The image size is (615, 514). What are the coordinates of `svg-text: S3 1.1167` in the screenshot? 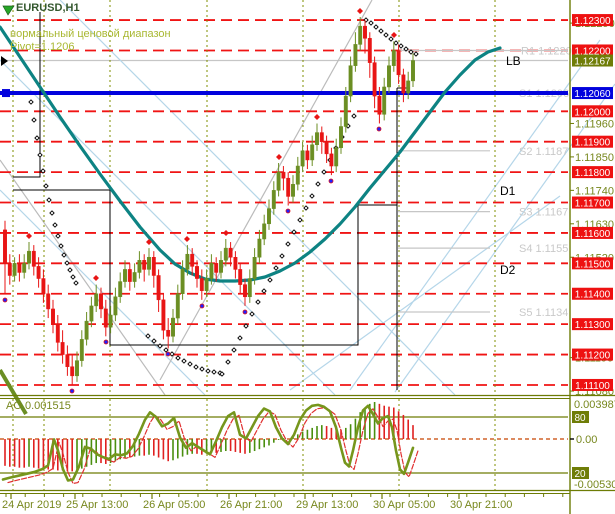 It's located at (543, 213).